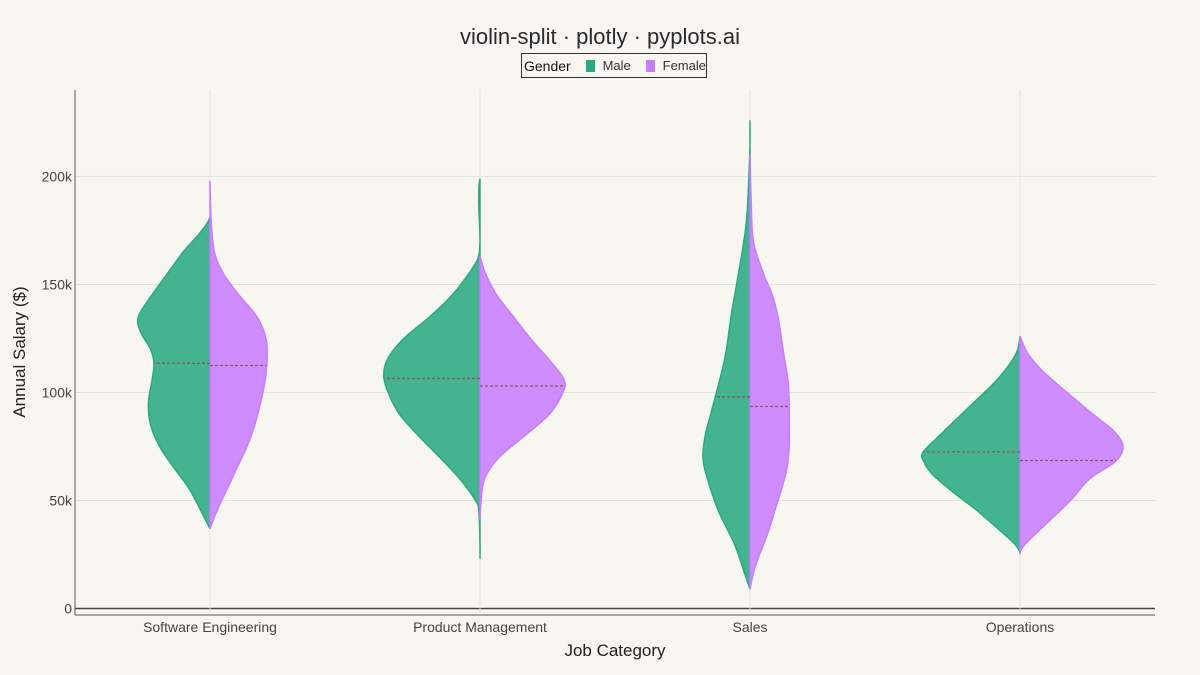 This screenshot has height=675, width=1200. What do you see at coordinates (970, 445) in the screenshot?
I see `violin-male-operations` at bounding box center [970, 445].